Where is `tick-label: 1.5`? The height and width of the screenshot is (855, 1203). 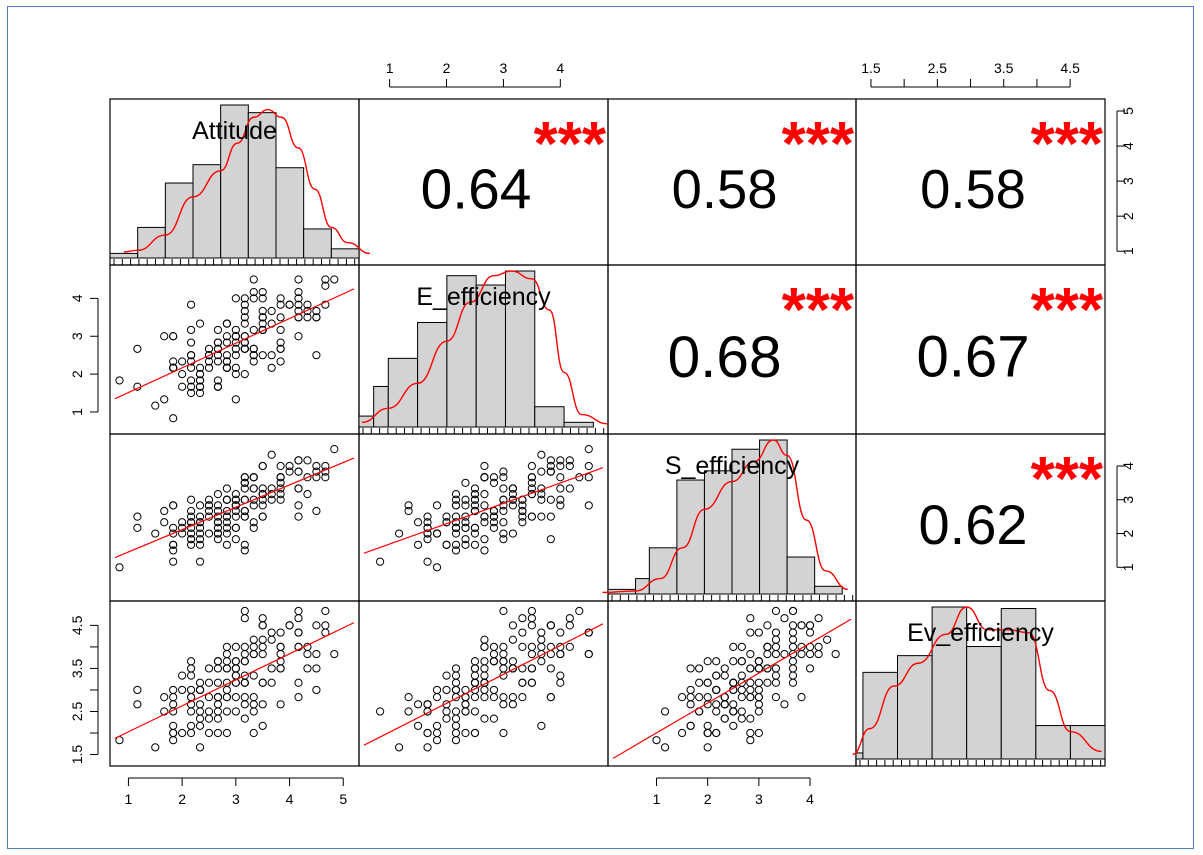
tick-label: 1.5 is located at coordinates (871, 68).